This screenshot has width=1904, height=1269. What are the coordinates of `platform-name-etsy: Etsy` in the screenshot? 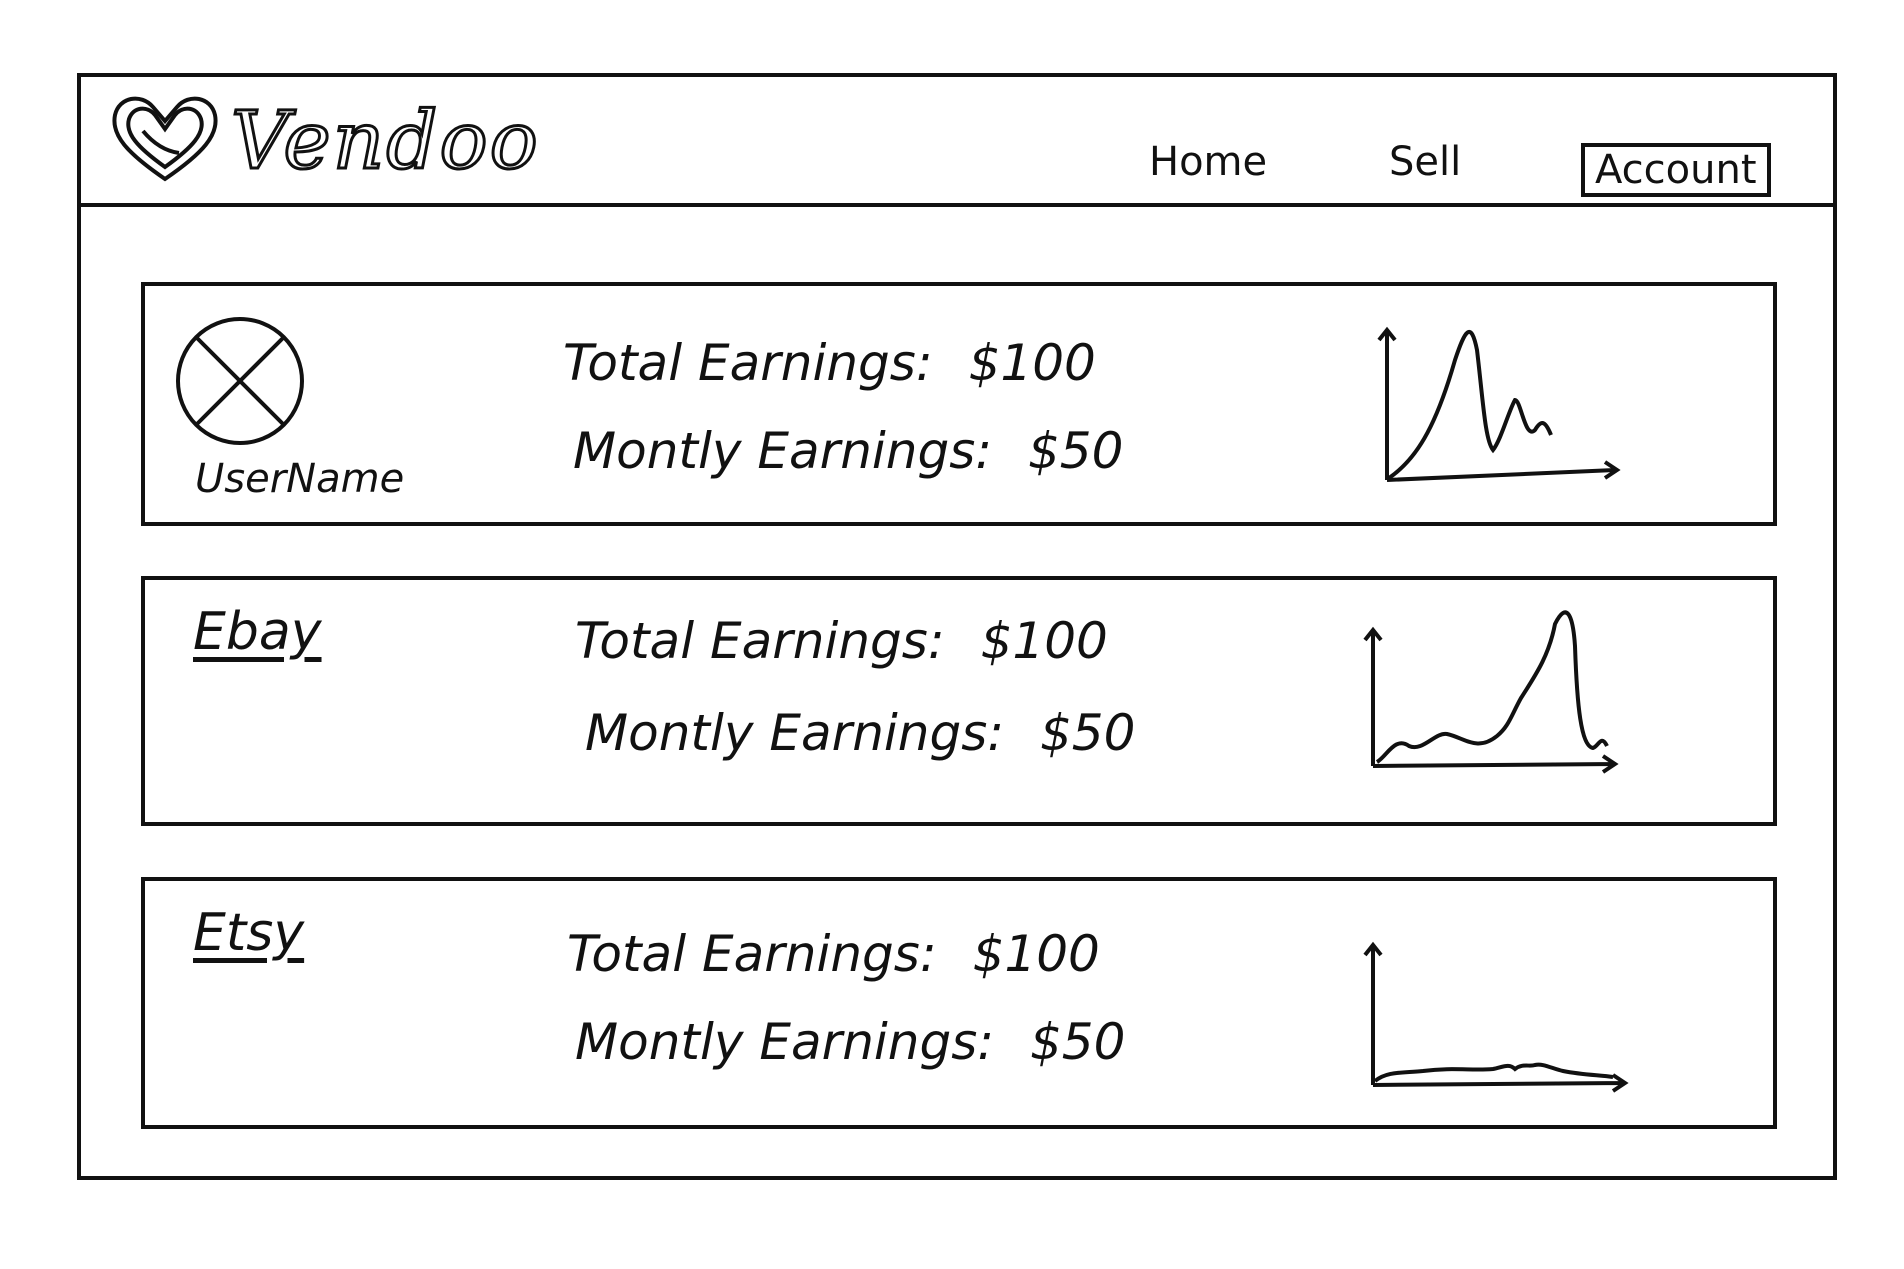 It's located at (249, 933).